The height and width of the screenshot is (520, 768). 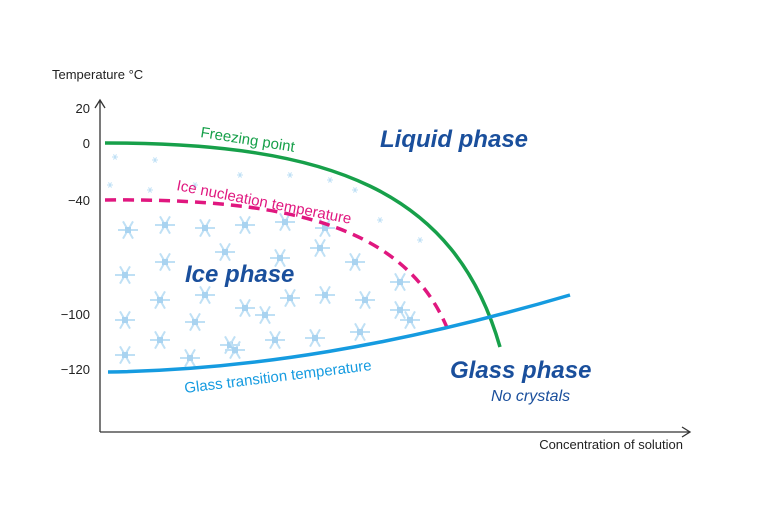 What do you see at coordinates (396, 432) in the screenshot?
I see `x-axis` at bounding box center [396, 432].